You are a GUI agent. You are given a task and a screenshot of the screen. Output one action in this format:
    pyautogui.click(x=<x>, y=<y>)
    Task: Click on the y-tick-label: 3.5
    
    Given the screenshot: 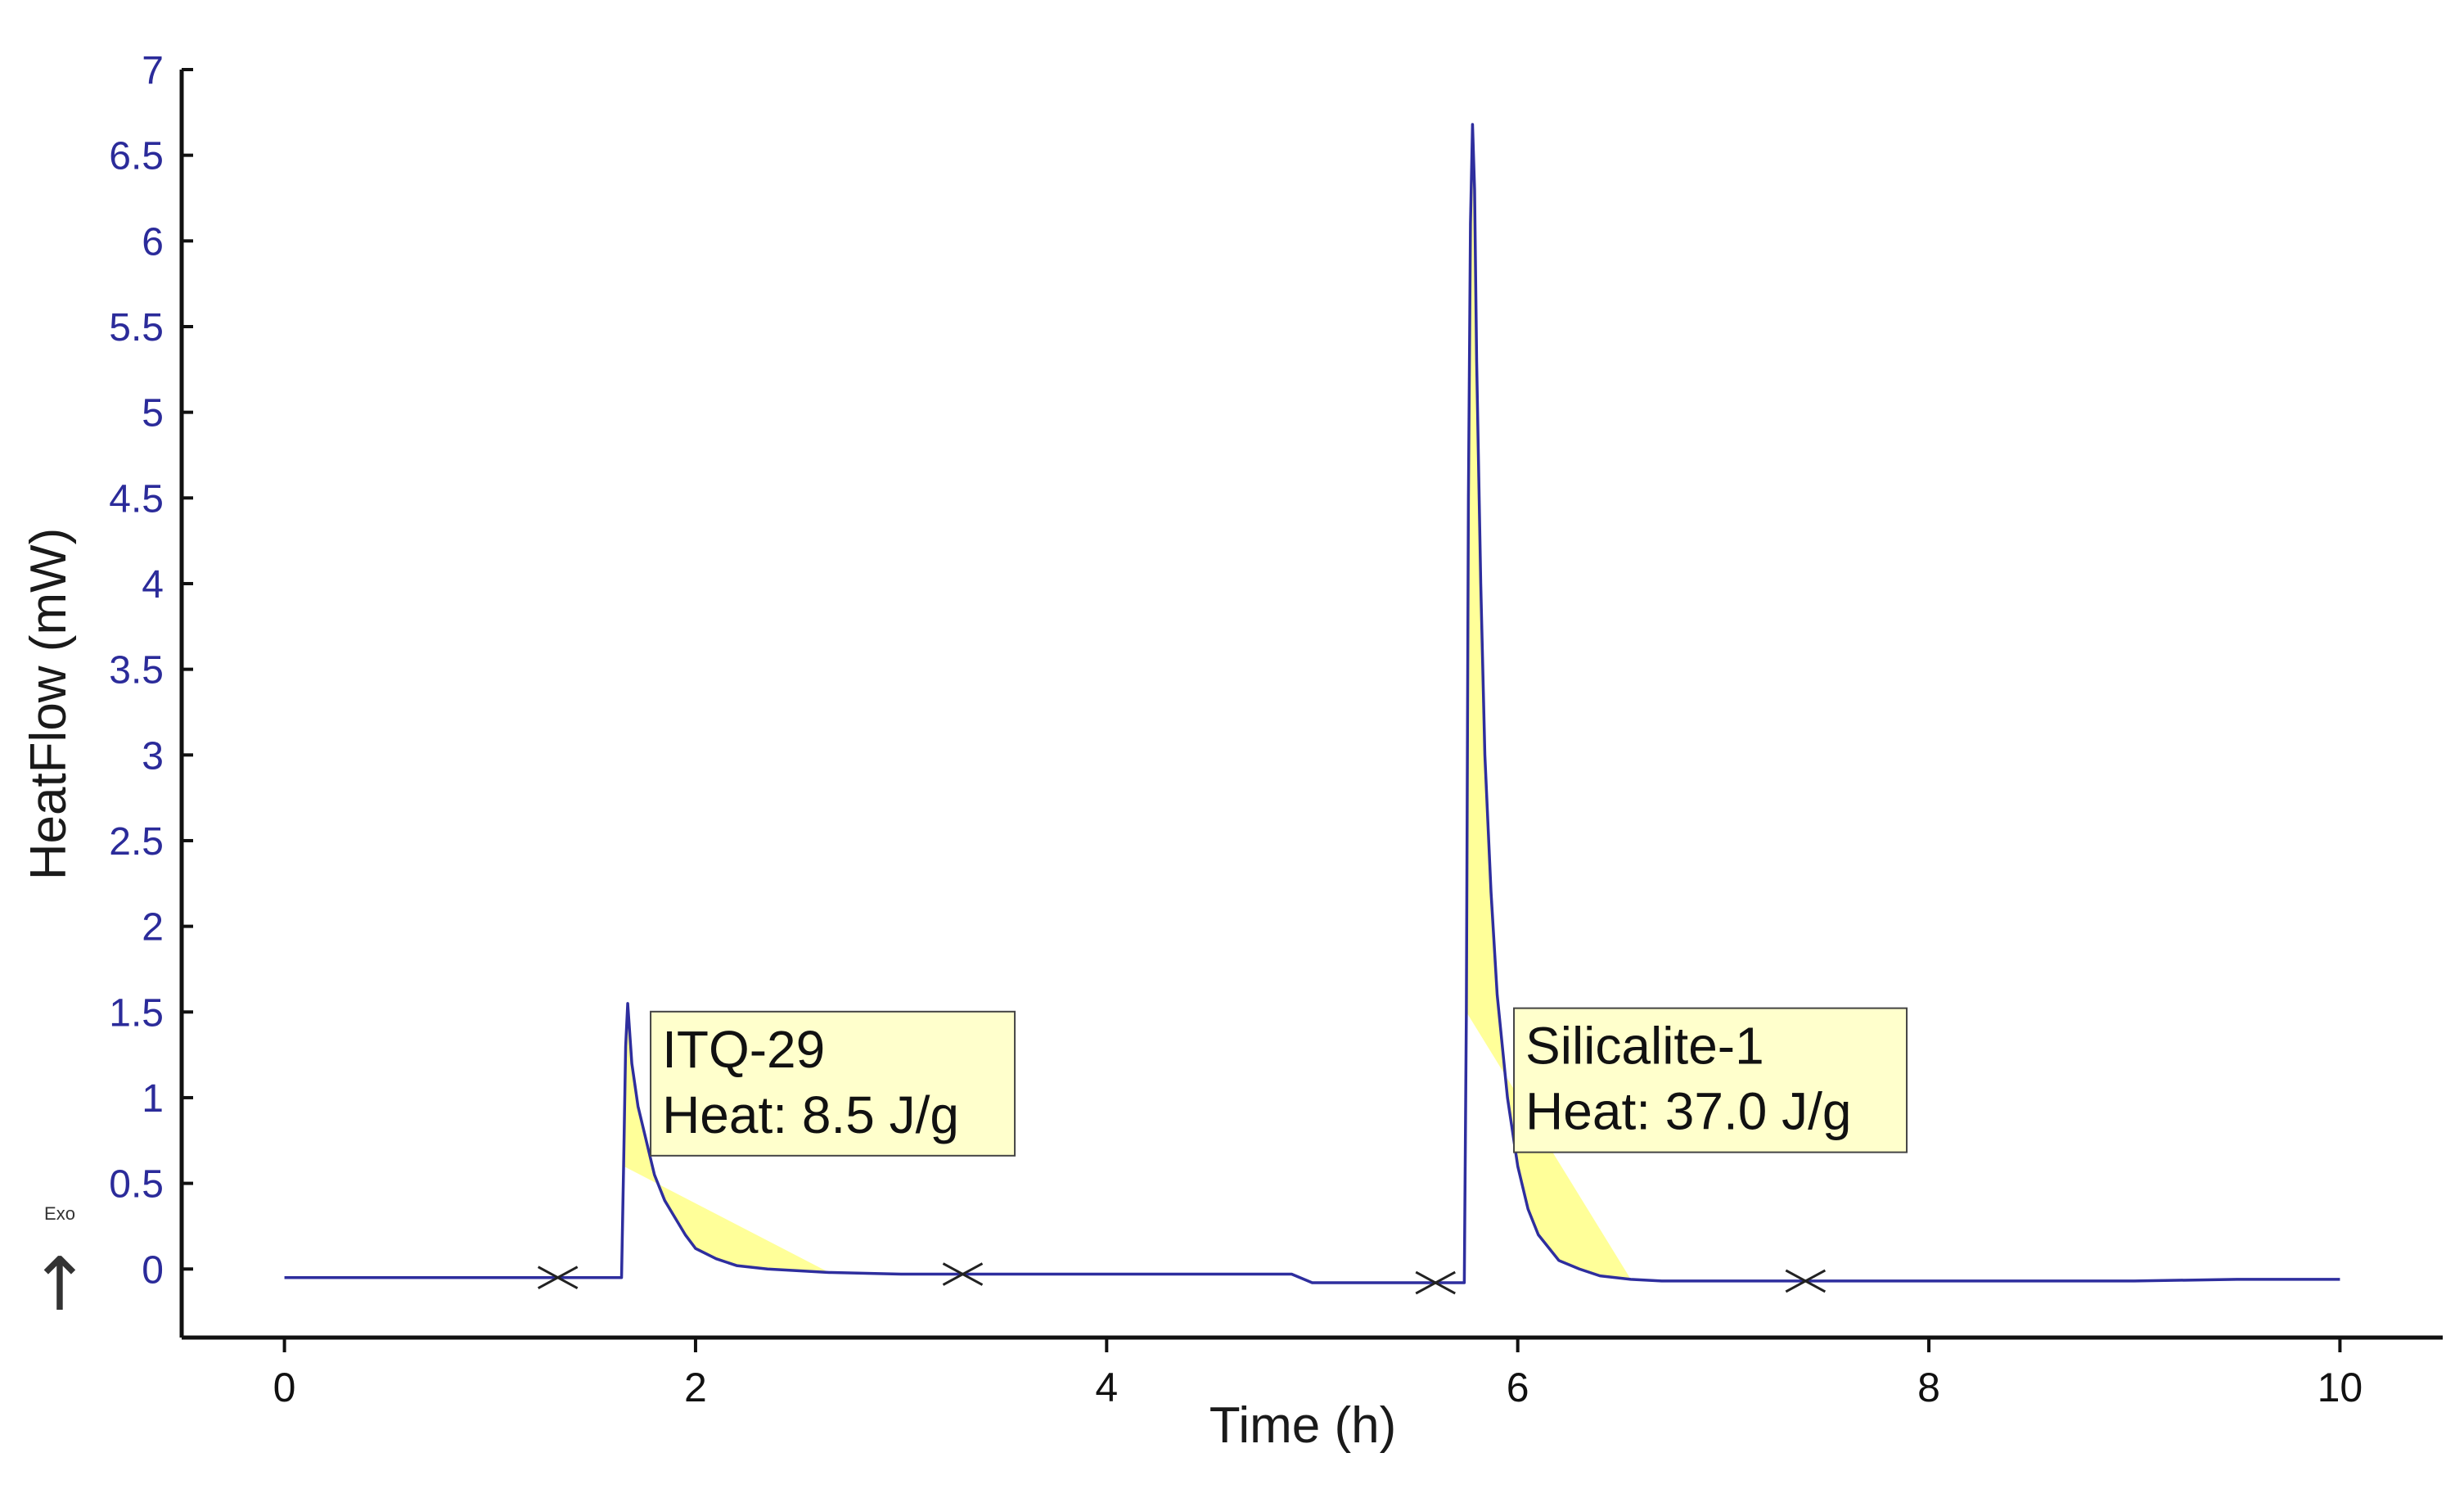 What is the action you would take?
    pyautogui.click(x=136, y=671)
    